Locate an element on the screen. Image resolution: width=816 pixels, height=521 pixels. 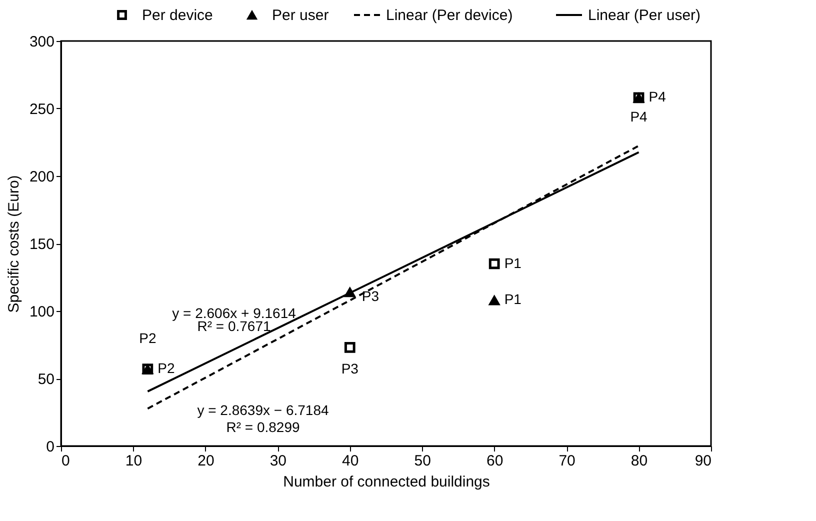
y-tick-label: 250 is located at coordinates (41, 109).